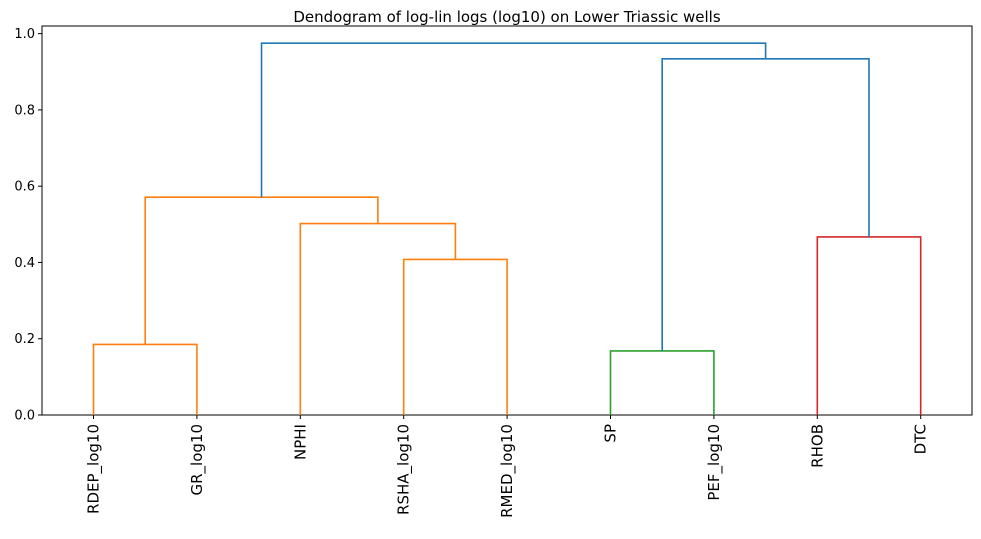 This screenshot has height=539, width=981. What do you see at coordinates (611, 433) in the screenshot?
I see `leaf-label: SP` at bounding box center [611, 433].